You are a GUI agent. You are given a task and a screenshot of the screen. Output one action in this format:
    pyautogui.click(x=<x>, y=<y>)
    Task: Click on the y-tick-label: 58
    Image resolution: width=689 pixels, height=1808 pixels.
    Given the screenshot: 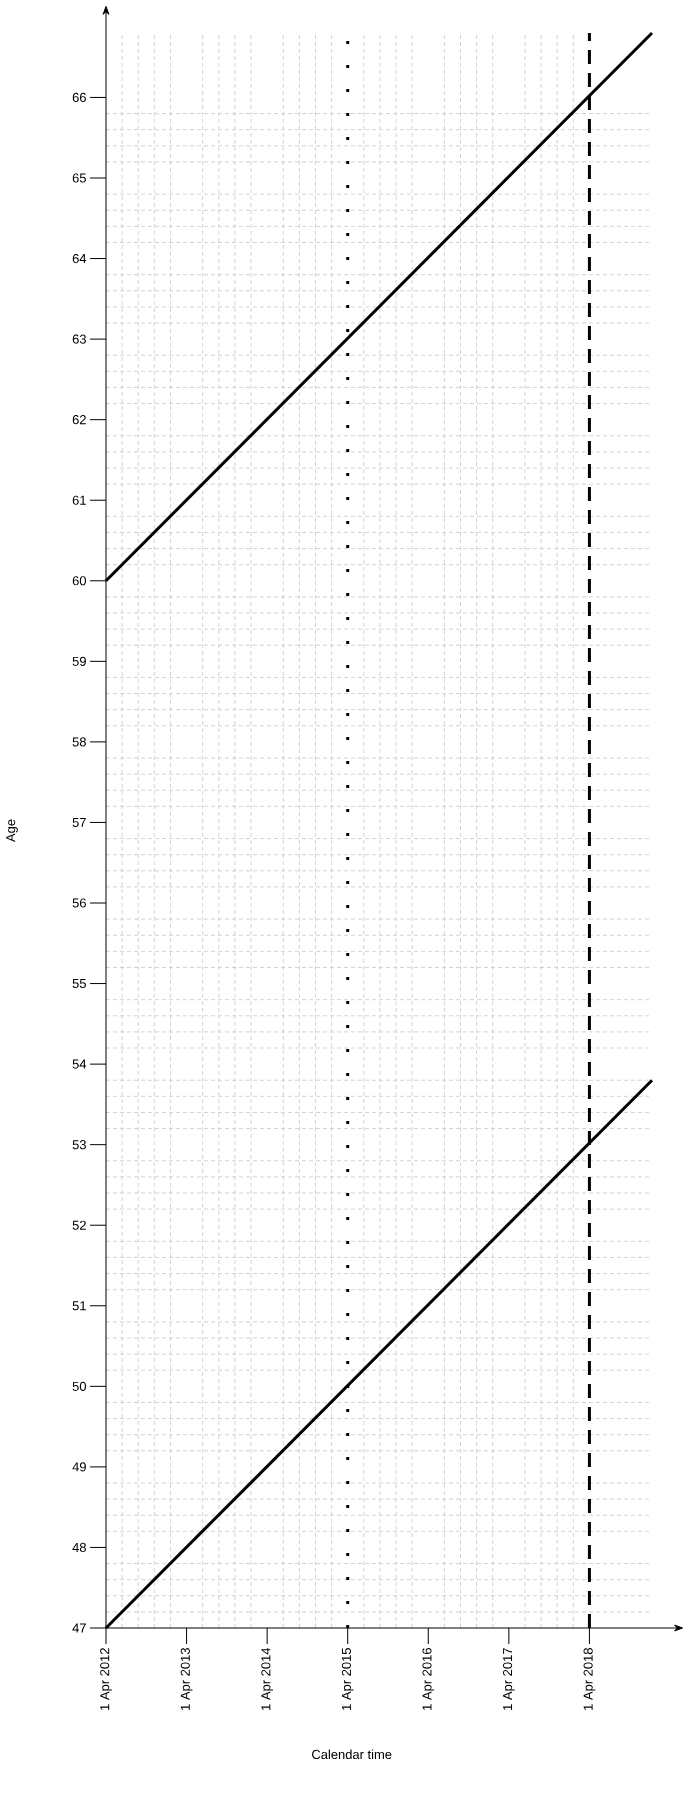 What is the action you would take?
    pyautogui.click(x=79, y=742)
    